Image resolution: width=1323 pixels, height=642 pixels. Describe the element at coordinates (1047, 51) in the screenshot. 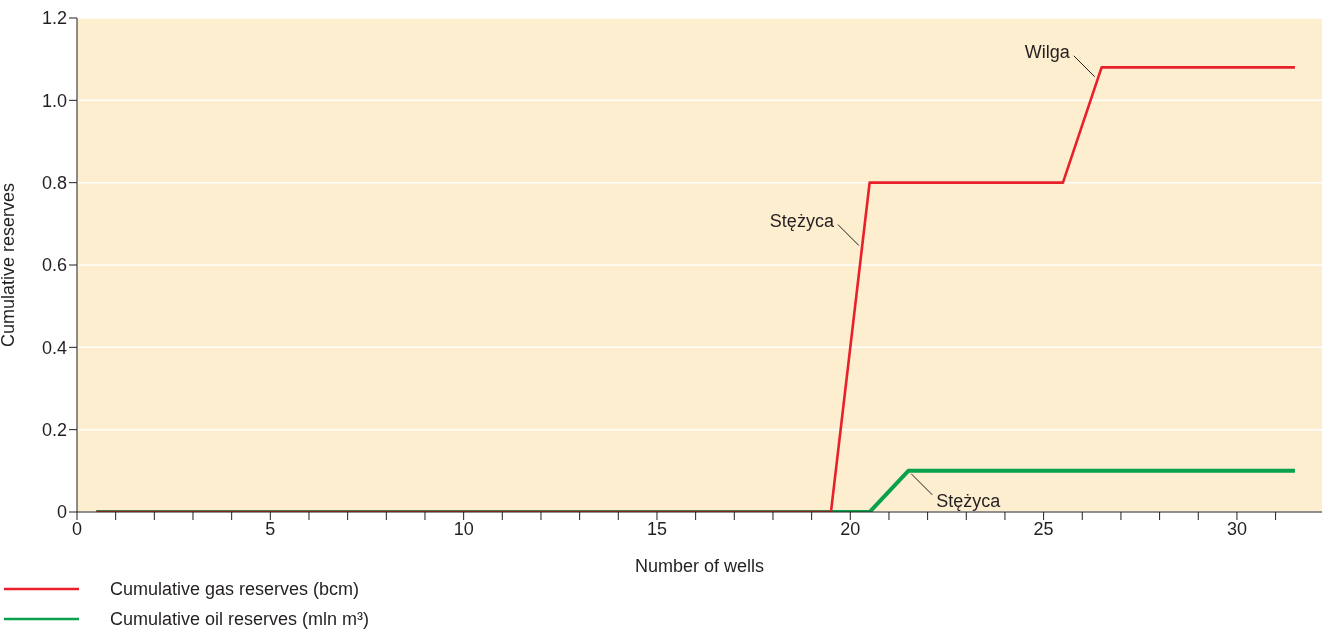

I see `annotation: Wilga` at that location.